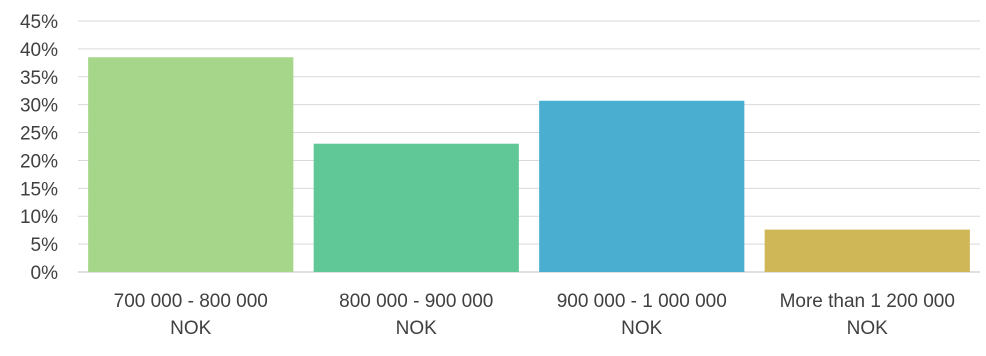 This screenshot has width=986, height=356. I want to click on y-axis: 0% 5% 10% 15% 20% 25% 30% 35% 40% 45%, so click(39, 148).